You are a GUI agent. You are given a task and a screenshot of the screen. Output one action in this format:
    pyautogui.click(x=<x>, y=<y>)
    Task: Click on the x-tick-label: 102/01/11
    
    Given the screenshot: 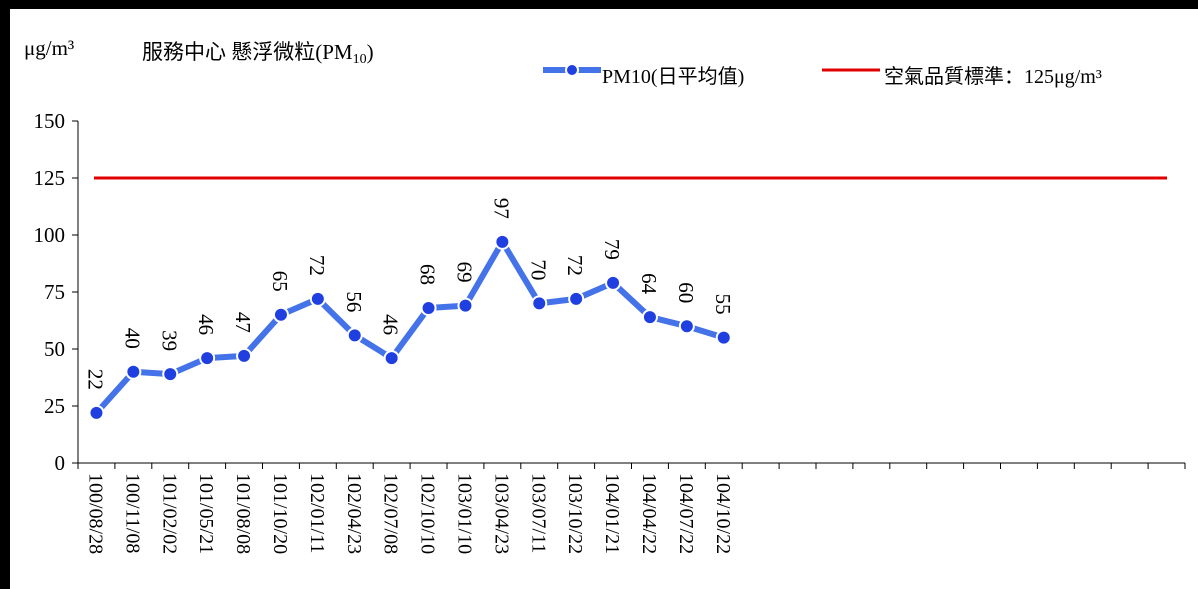 What is the action you would take?
    pyautogui.click(x=317, y=513)
    